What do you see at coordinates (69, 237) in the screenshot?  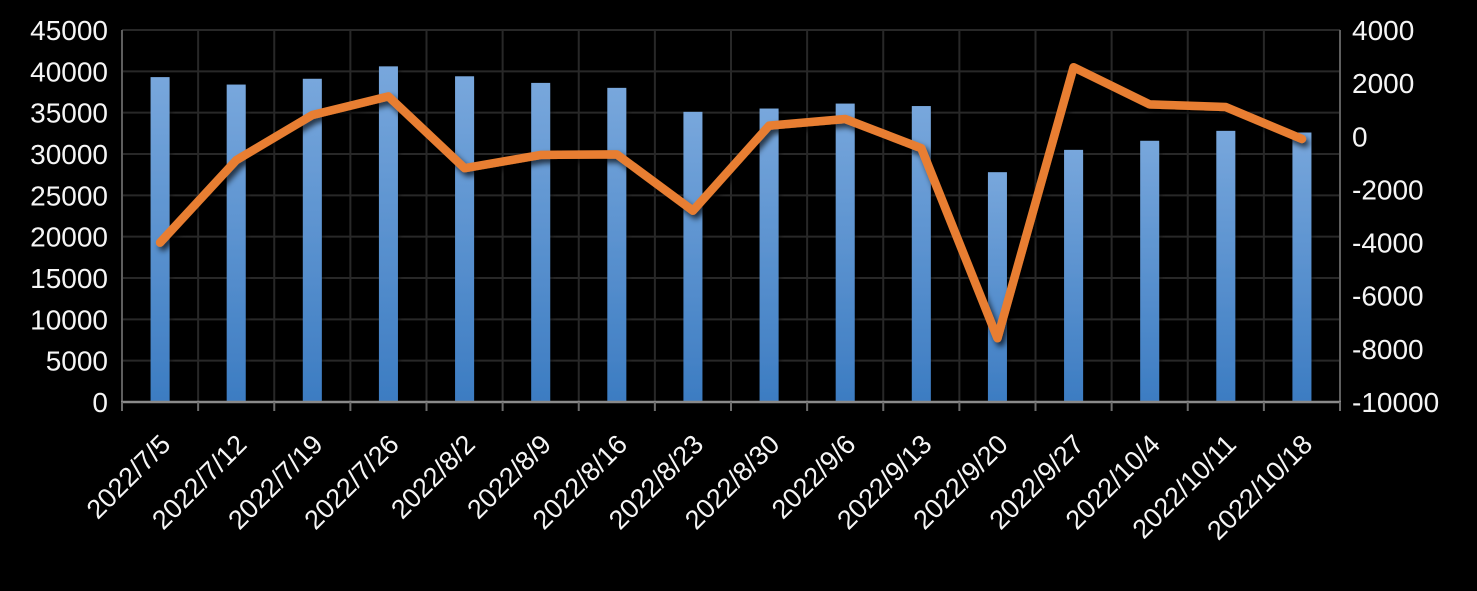 I see `left-axis-tick-label: 20000` at bounding box center [69, 237].